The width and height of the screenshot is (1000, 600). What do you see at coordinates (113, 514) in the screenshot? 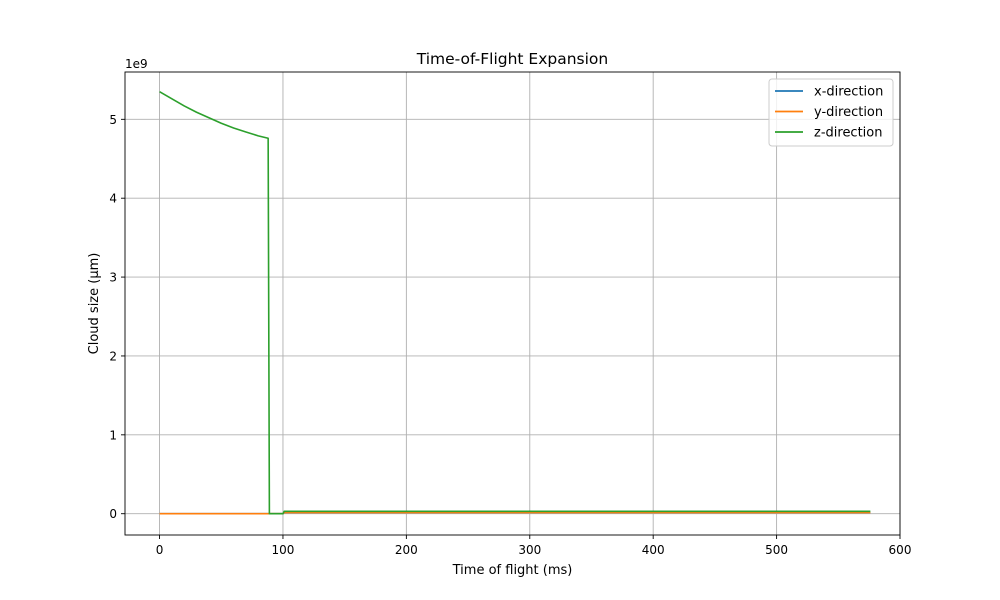
I see `y-tick-label: 0` at bounding box center [113, 514].